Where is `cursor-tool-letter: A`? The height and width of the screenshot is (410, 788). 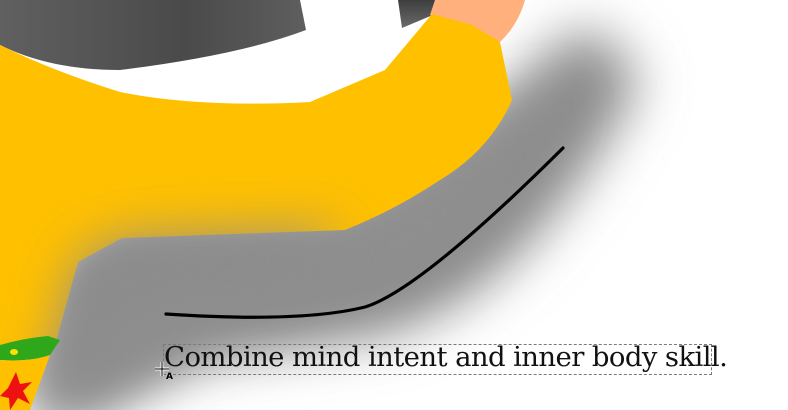
cursor-tool-letter: A is located at coordinates (169, 377).